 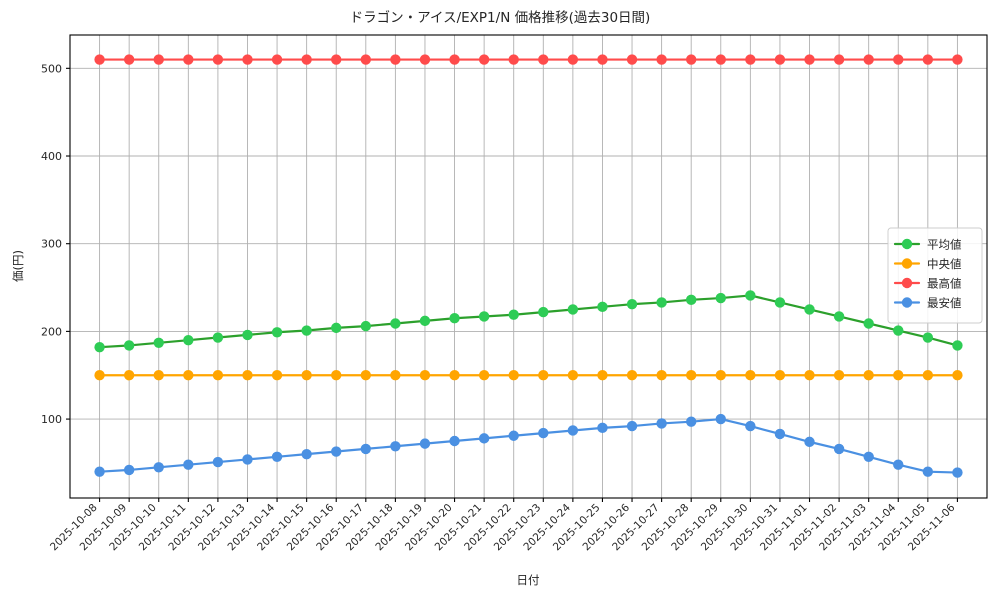 I want to click on y-tick-label: 100, so click(x=51, y=419).